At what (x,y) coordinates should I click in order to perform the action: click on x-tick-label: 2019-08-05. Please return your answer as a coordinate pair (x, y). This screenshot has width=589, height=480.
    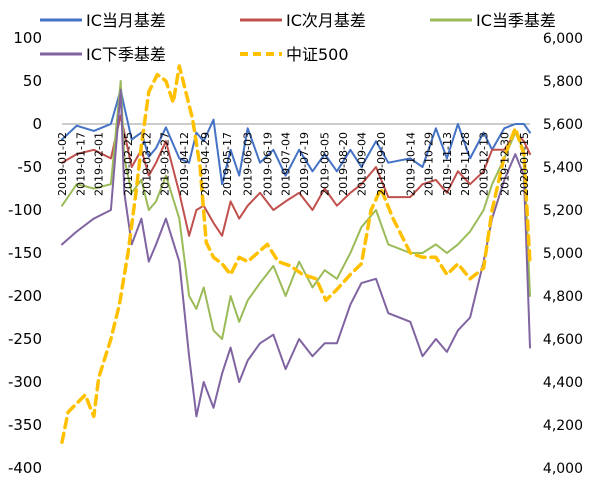
    Looking at the image, I should click on (325, 164).